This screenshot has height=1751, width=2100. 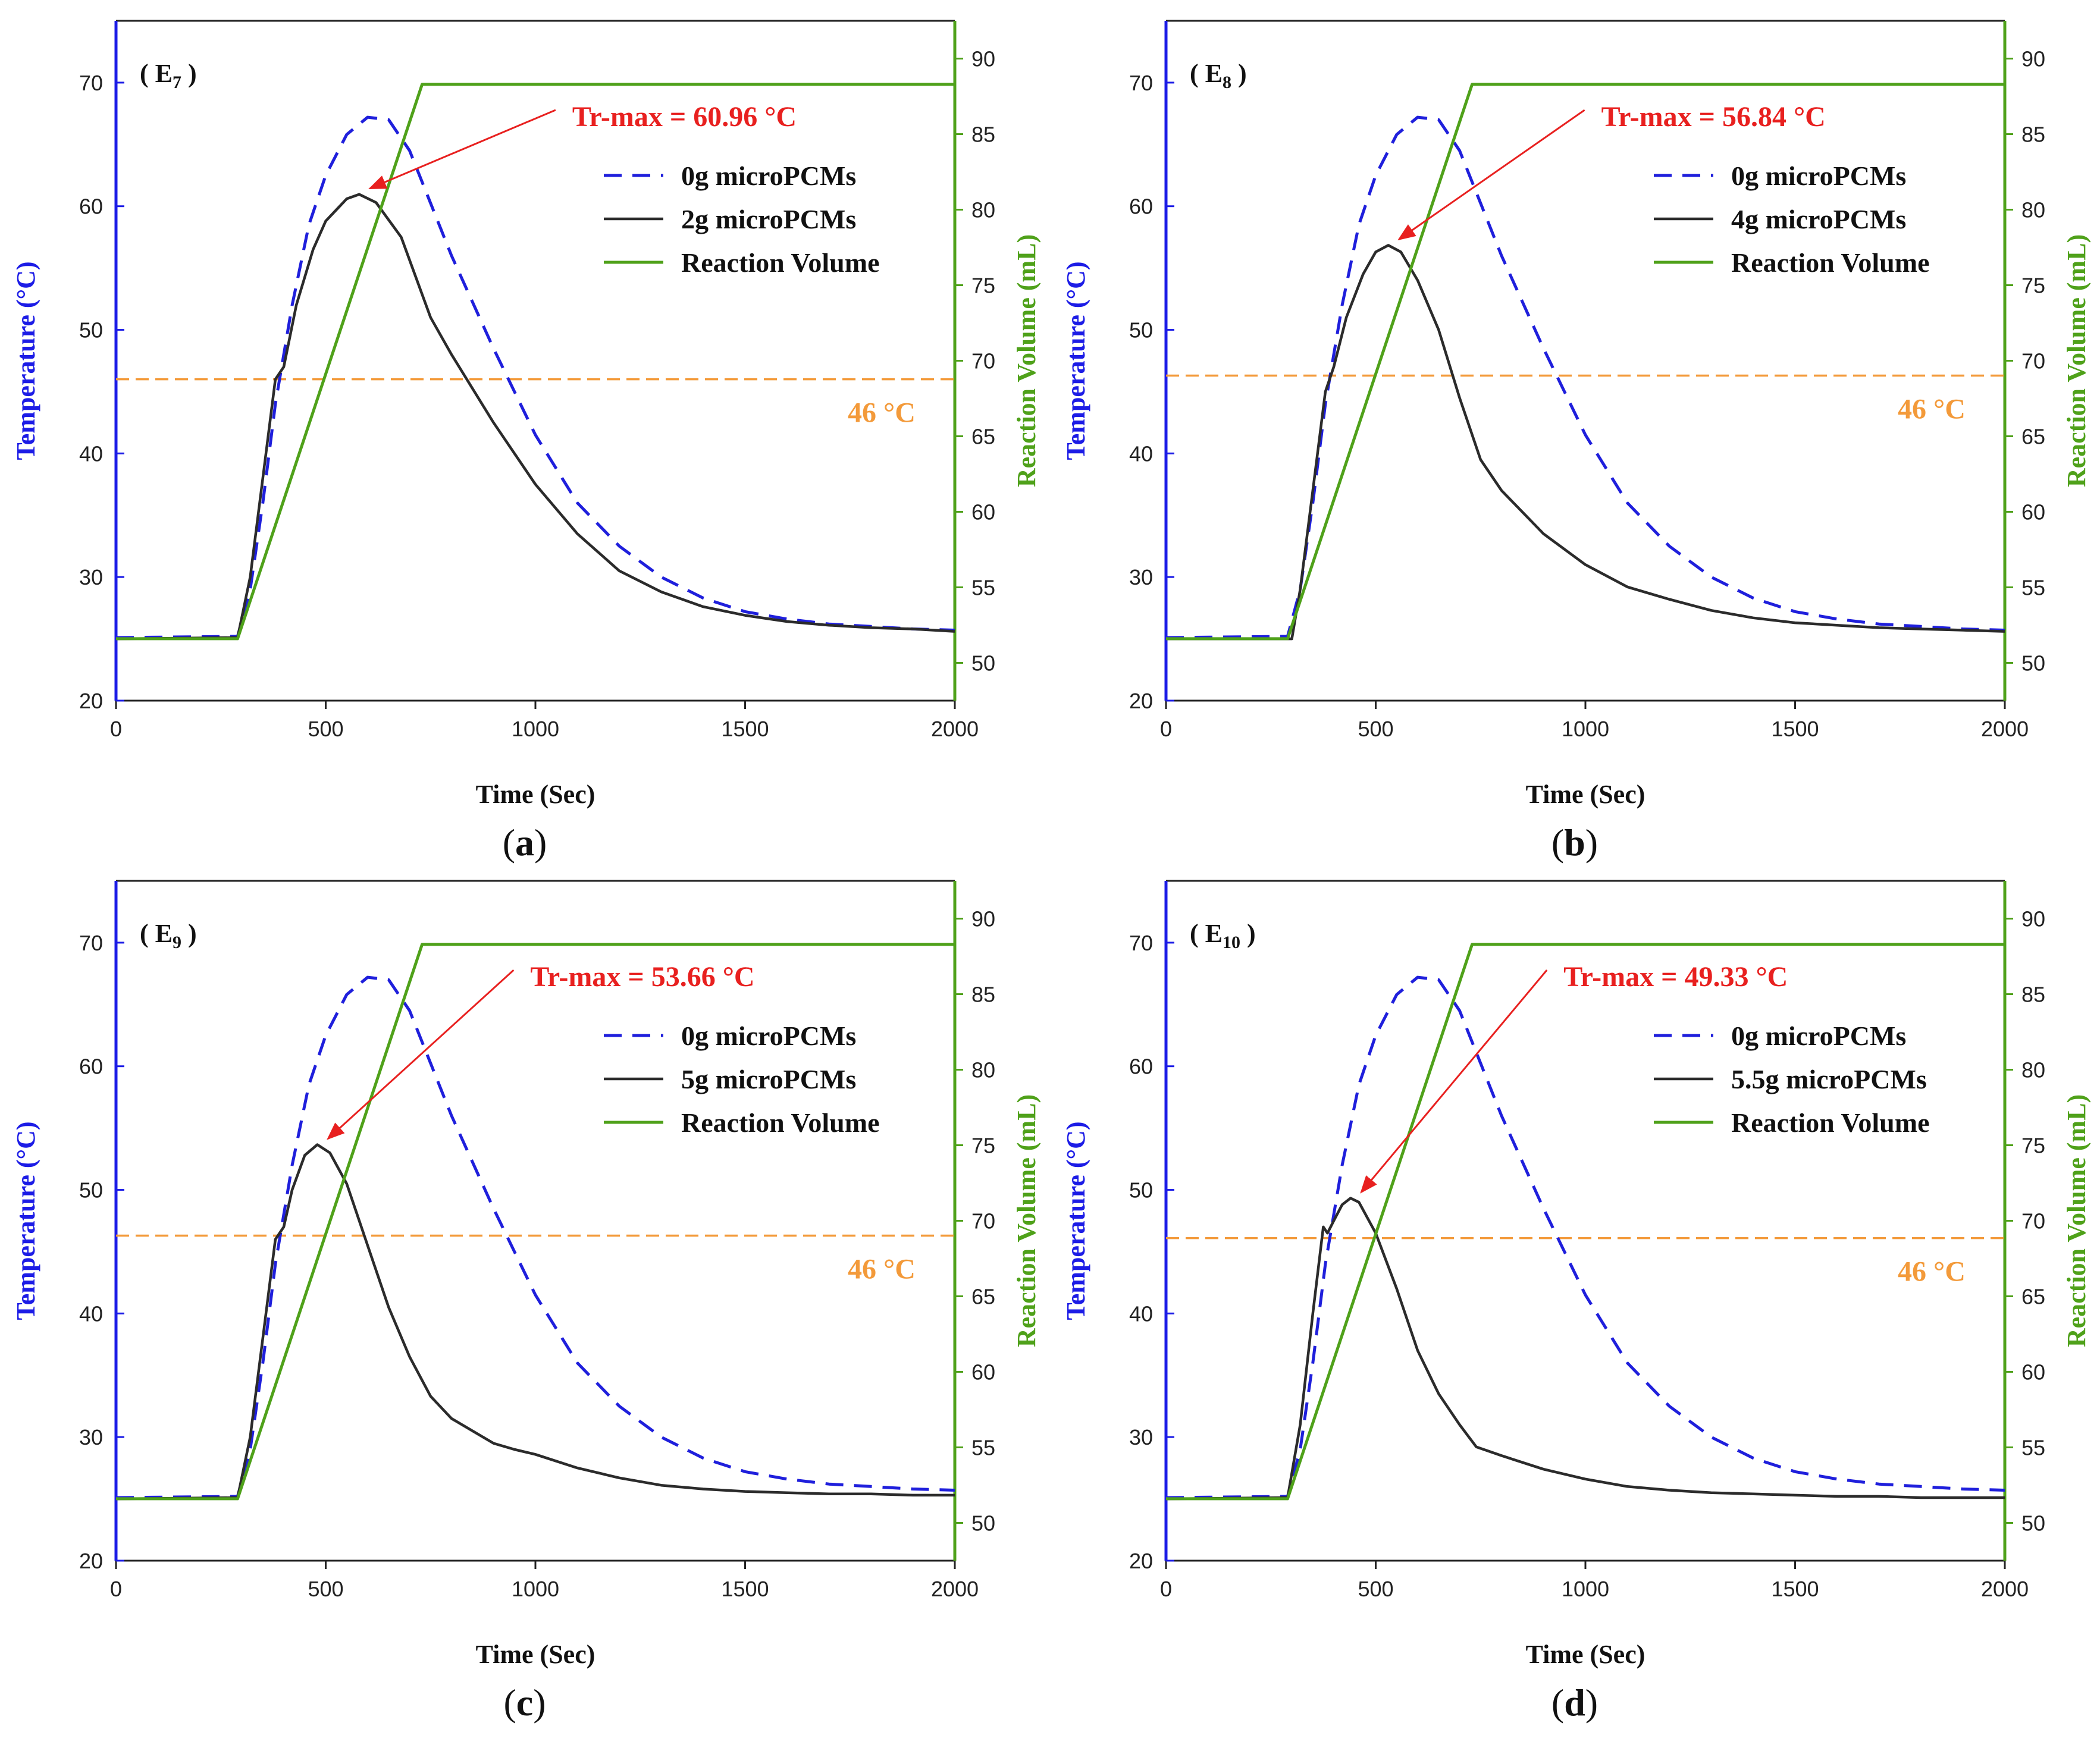 I want to click on legend-label: 5g microPCMs, so click(x=768, y=1079).